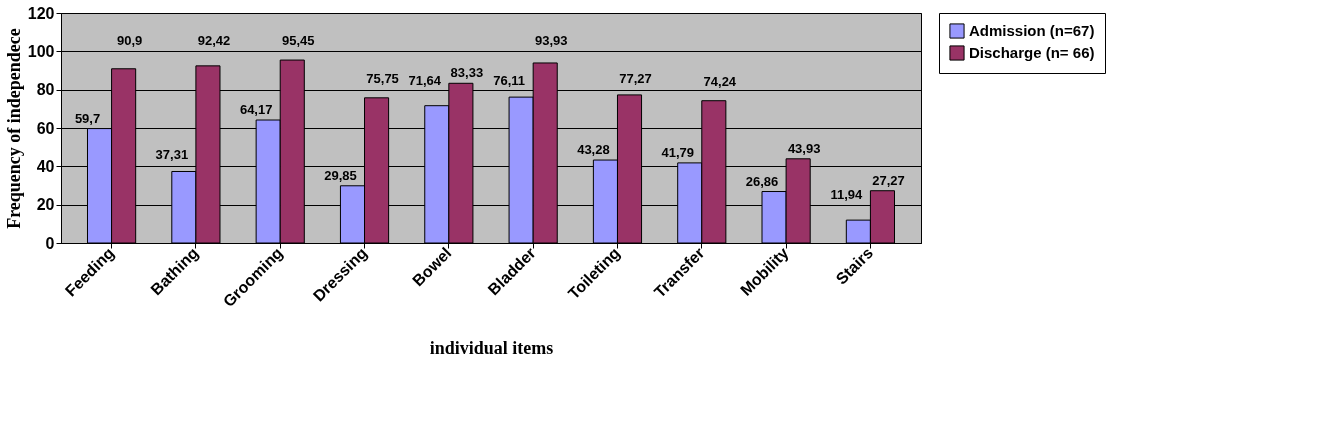 Image resolution: width=1328 pixels, height=443 pixels. Describe the element at coordinates (256, 110) in the screenshot. I see `data-label: 64,17` at that location.